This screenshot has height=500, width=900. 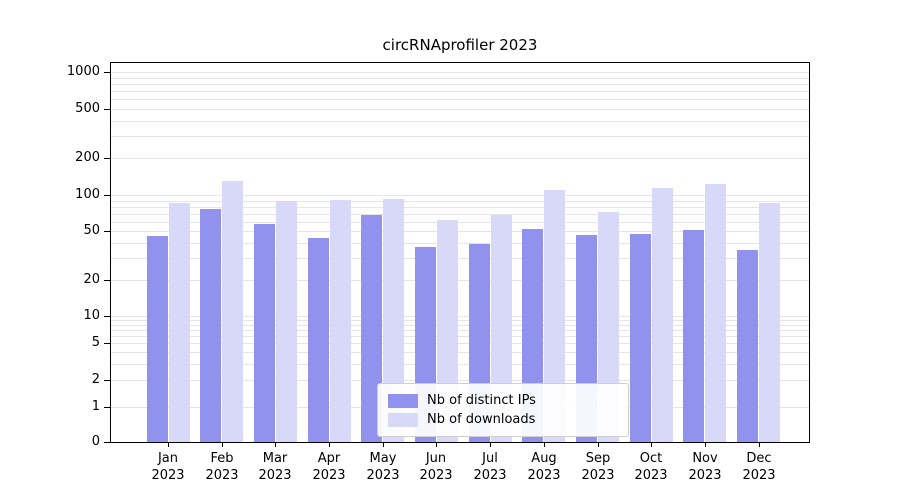 I want to click on bar-distinct-ips-feb, so click(x=210, y=325).